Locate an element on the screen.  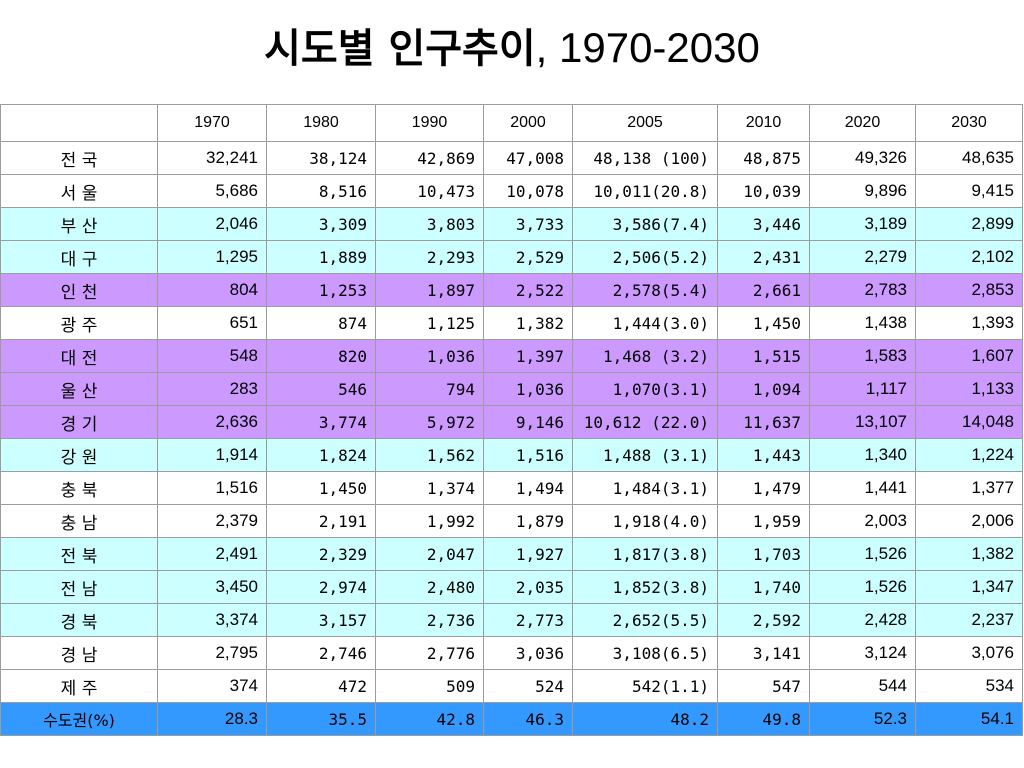
value-cell: 1,125 is located at coordinates (429, 323).